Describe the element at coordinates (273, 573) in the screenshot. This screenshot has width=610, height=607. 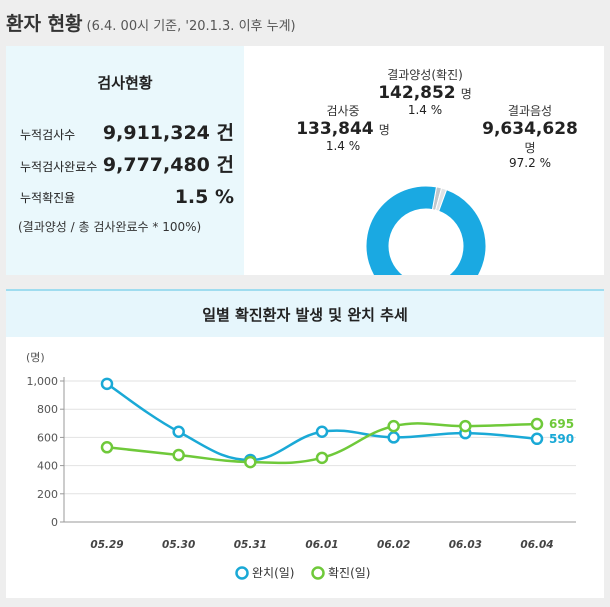
I see `legend-label: 완치(일)` at that location.